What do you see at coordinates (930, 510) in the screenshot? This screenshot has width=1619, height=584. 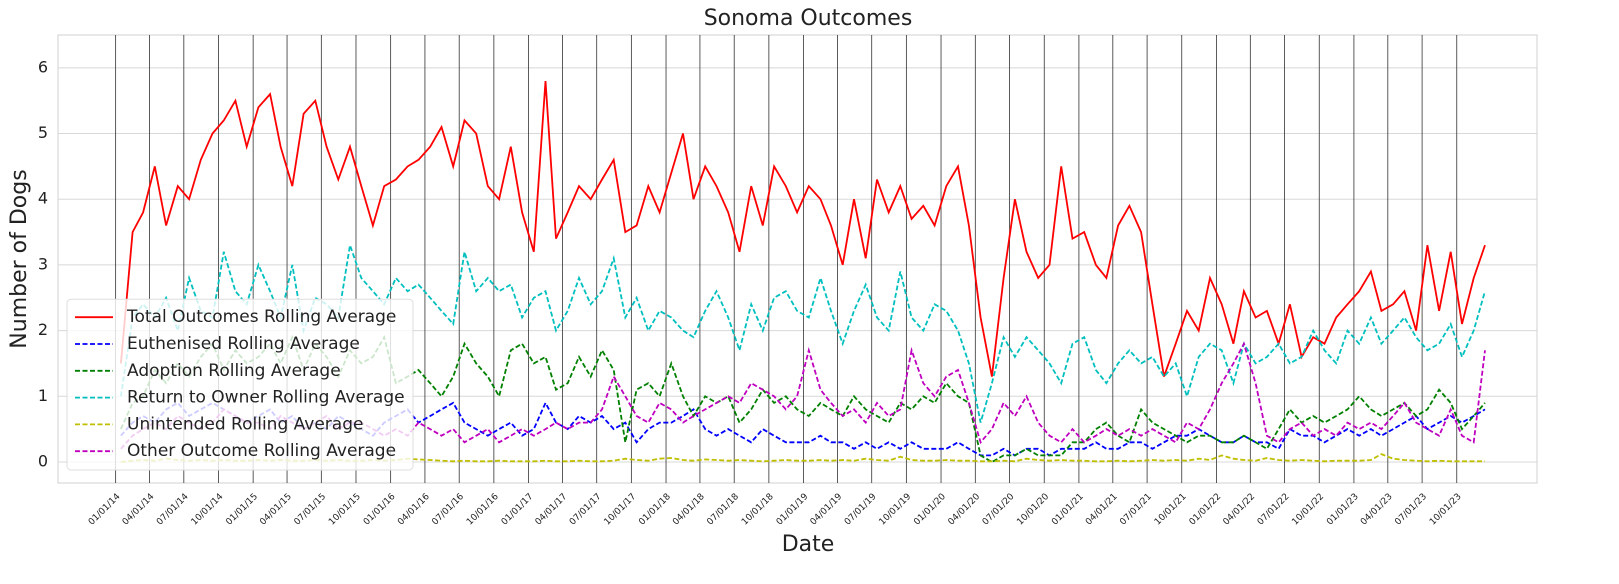 I see `x-tick-label: 01/01/20` at bounding box center [930, 510].